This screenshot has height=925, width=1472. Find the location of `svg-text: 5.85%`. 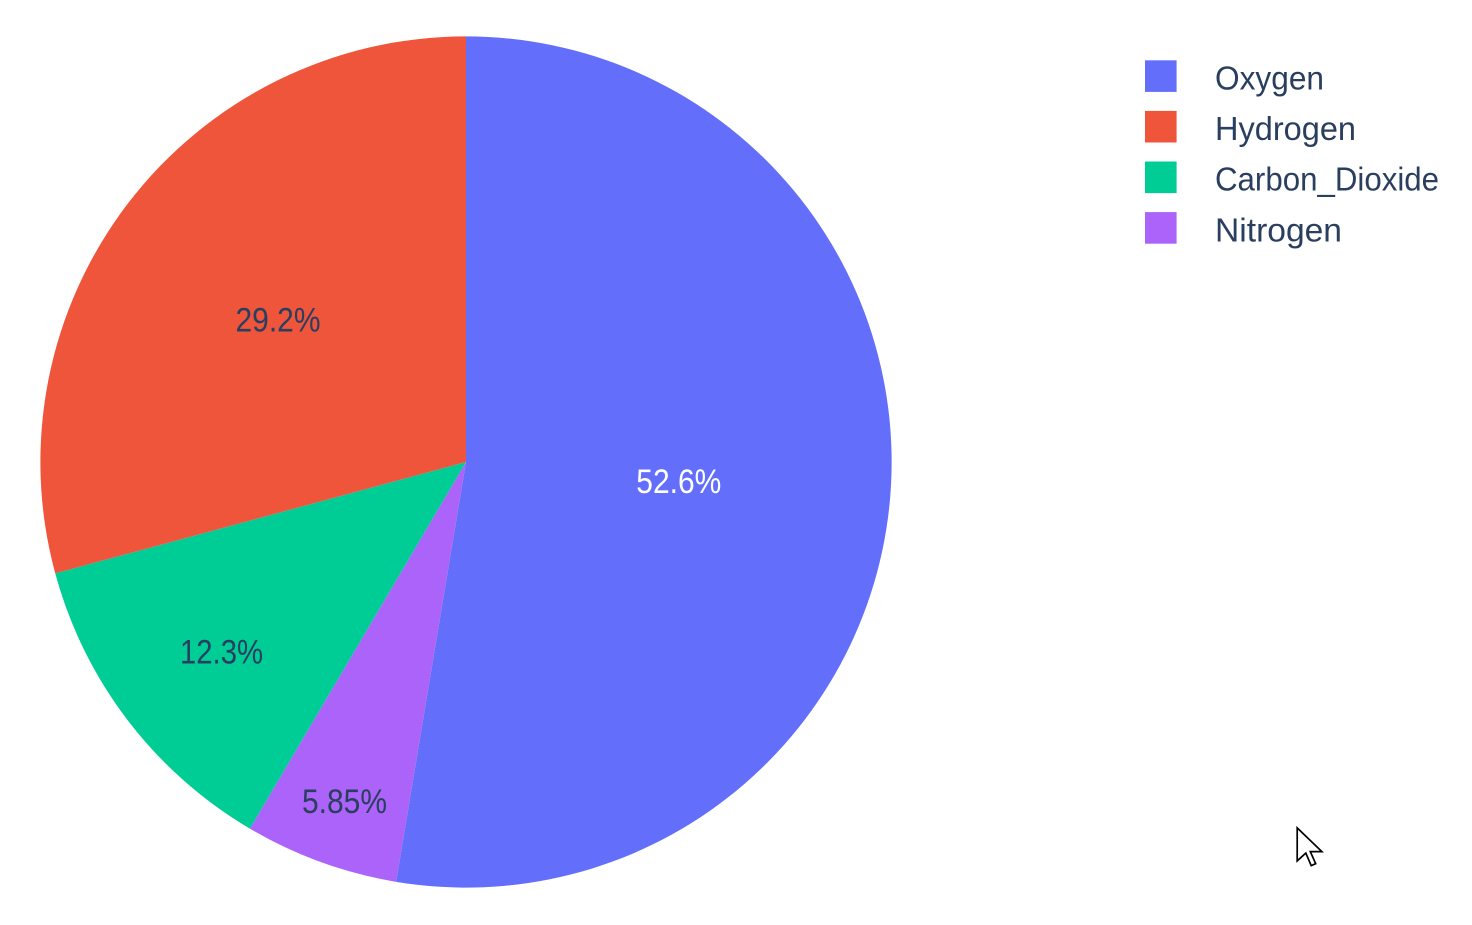

svg-text: 5.85% is located at coordinates (344, 802).